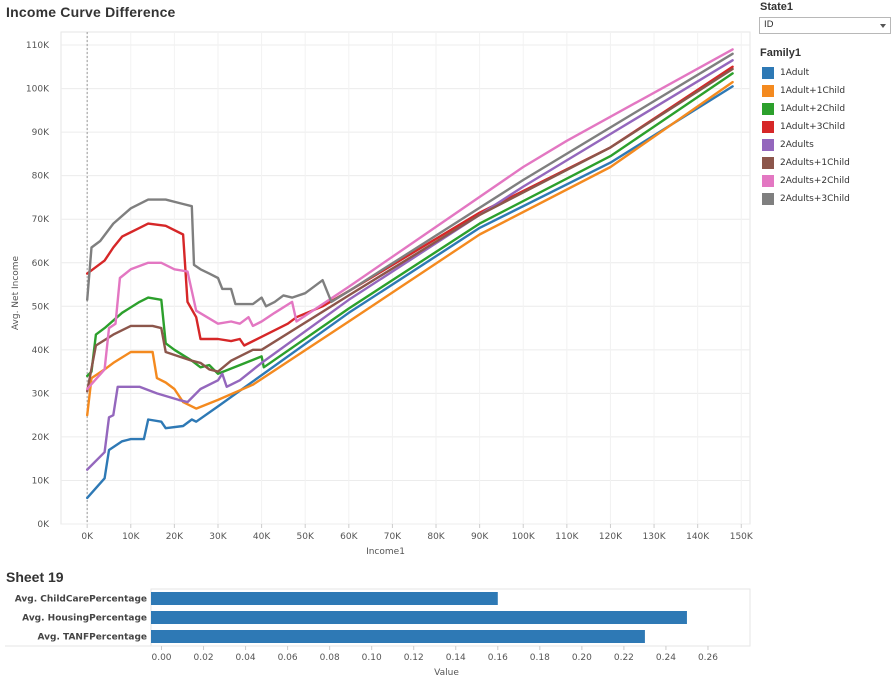 This screenshot has height=678, width=895. I want to click on bar-x-tick-label: 0.00, so click(161, 658).